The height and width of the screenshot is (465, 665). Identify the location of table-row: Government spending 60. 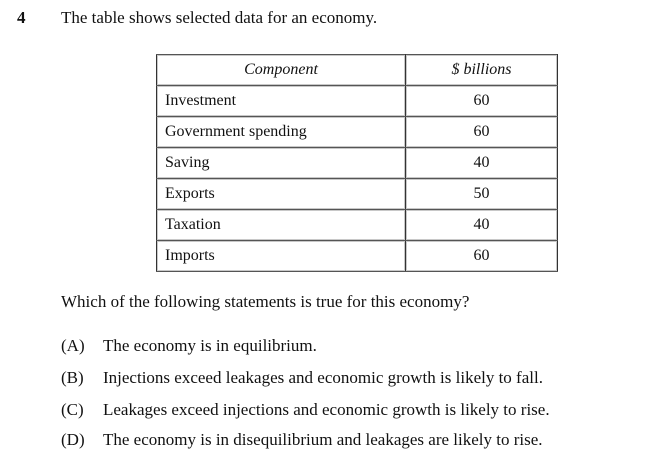
(357, 132).